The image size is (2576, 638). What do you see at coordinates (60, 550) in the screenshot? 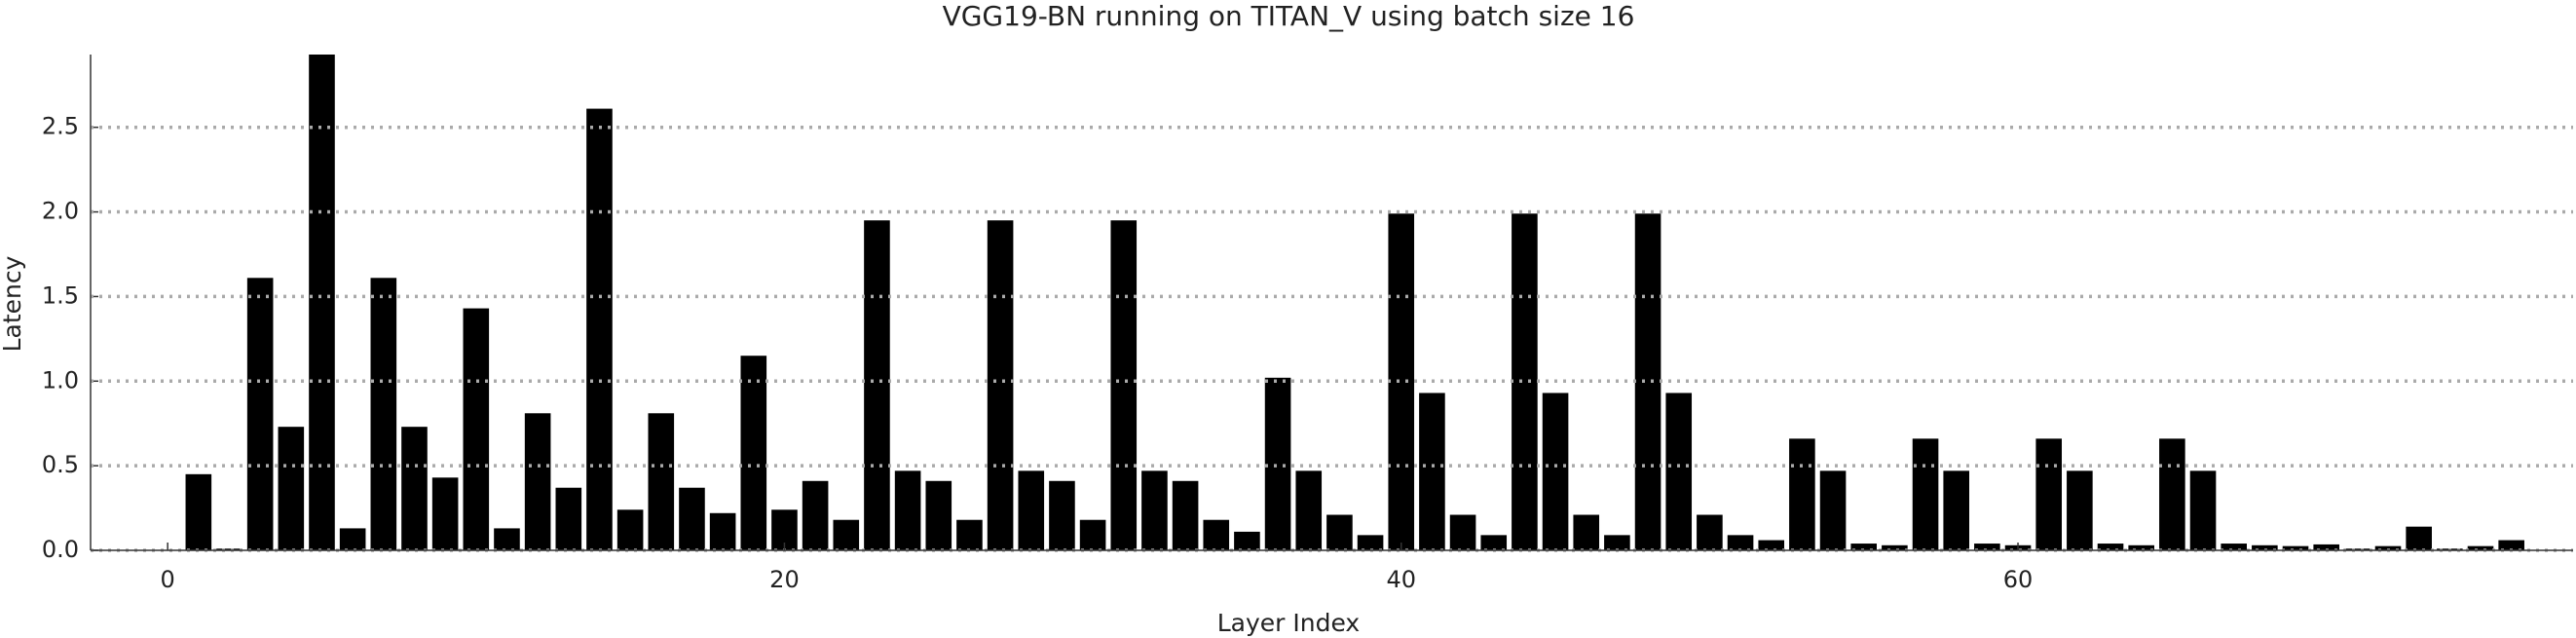
I see `y-tick-label: 0.0` at bounding box center [60, 550].